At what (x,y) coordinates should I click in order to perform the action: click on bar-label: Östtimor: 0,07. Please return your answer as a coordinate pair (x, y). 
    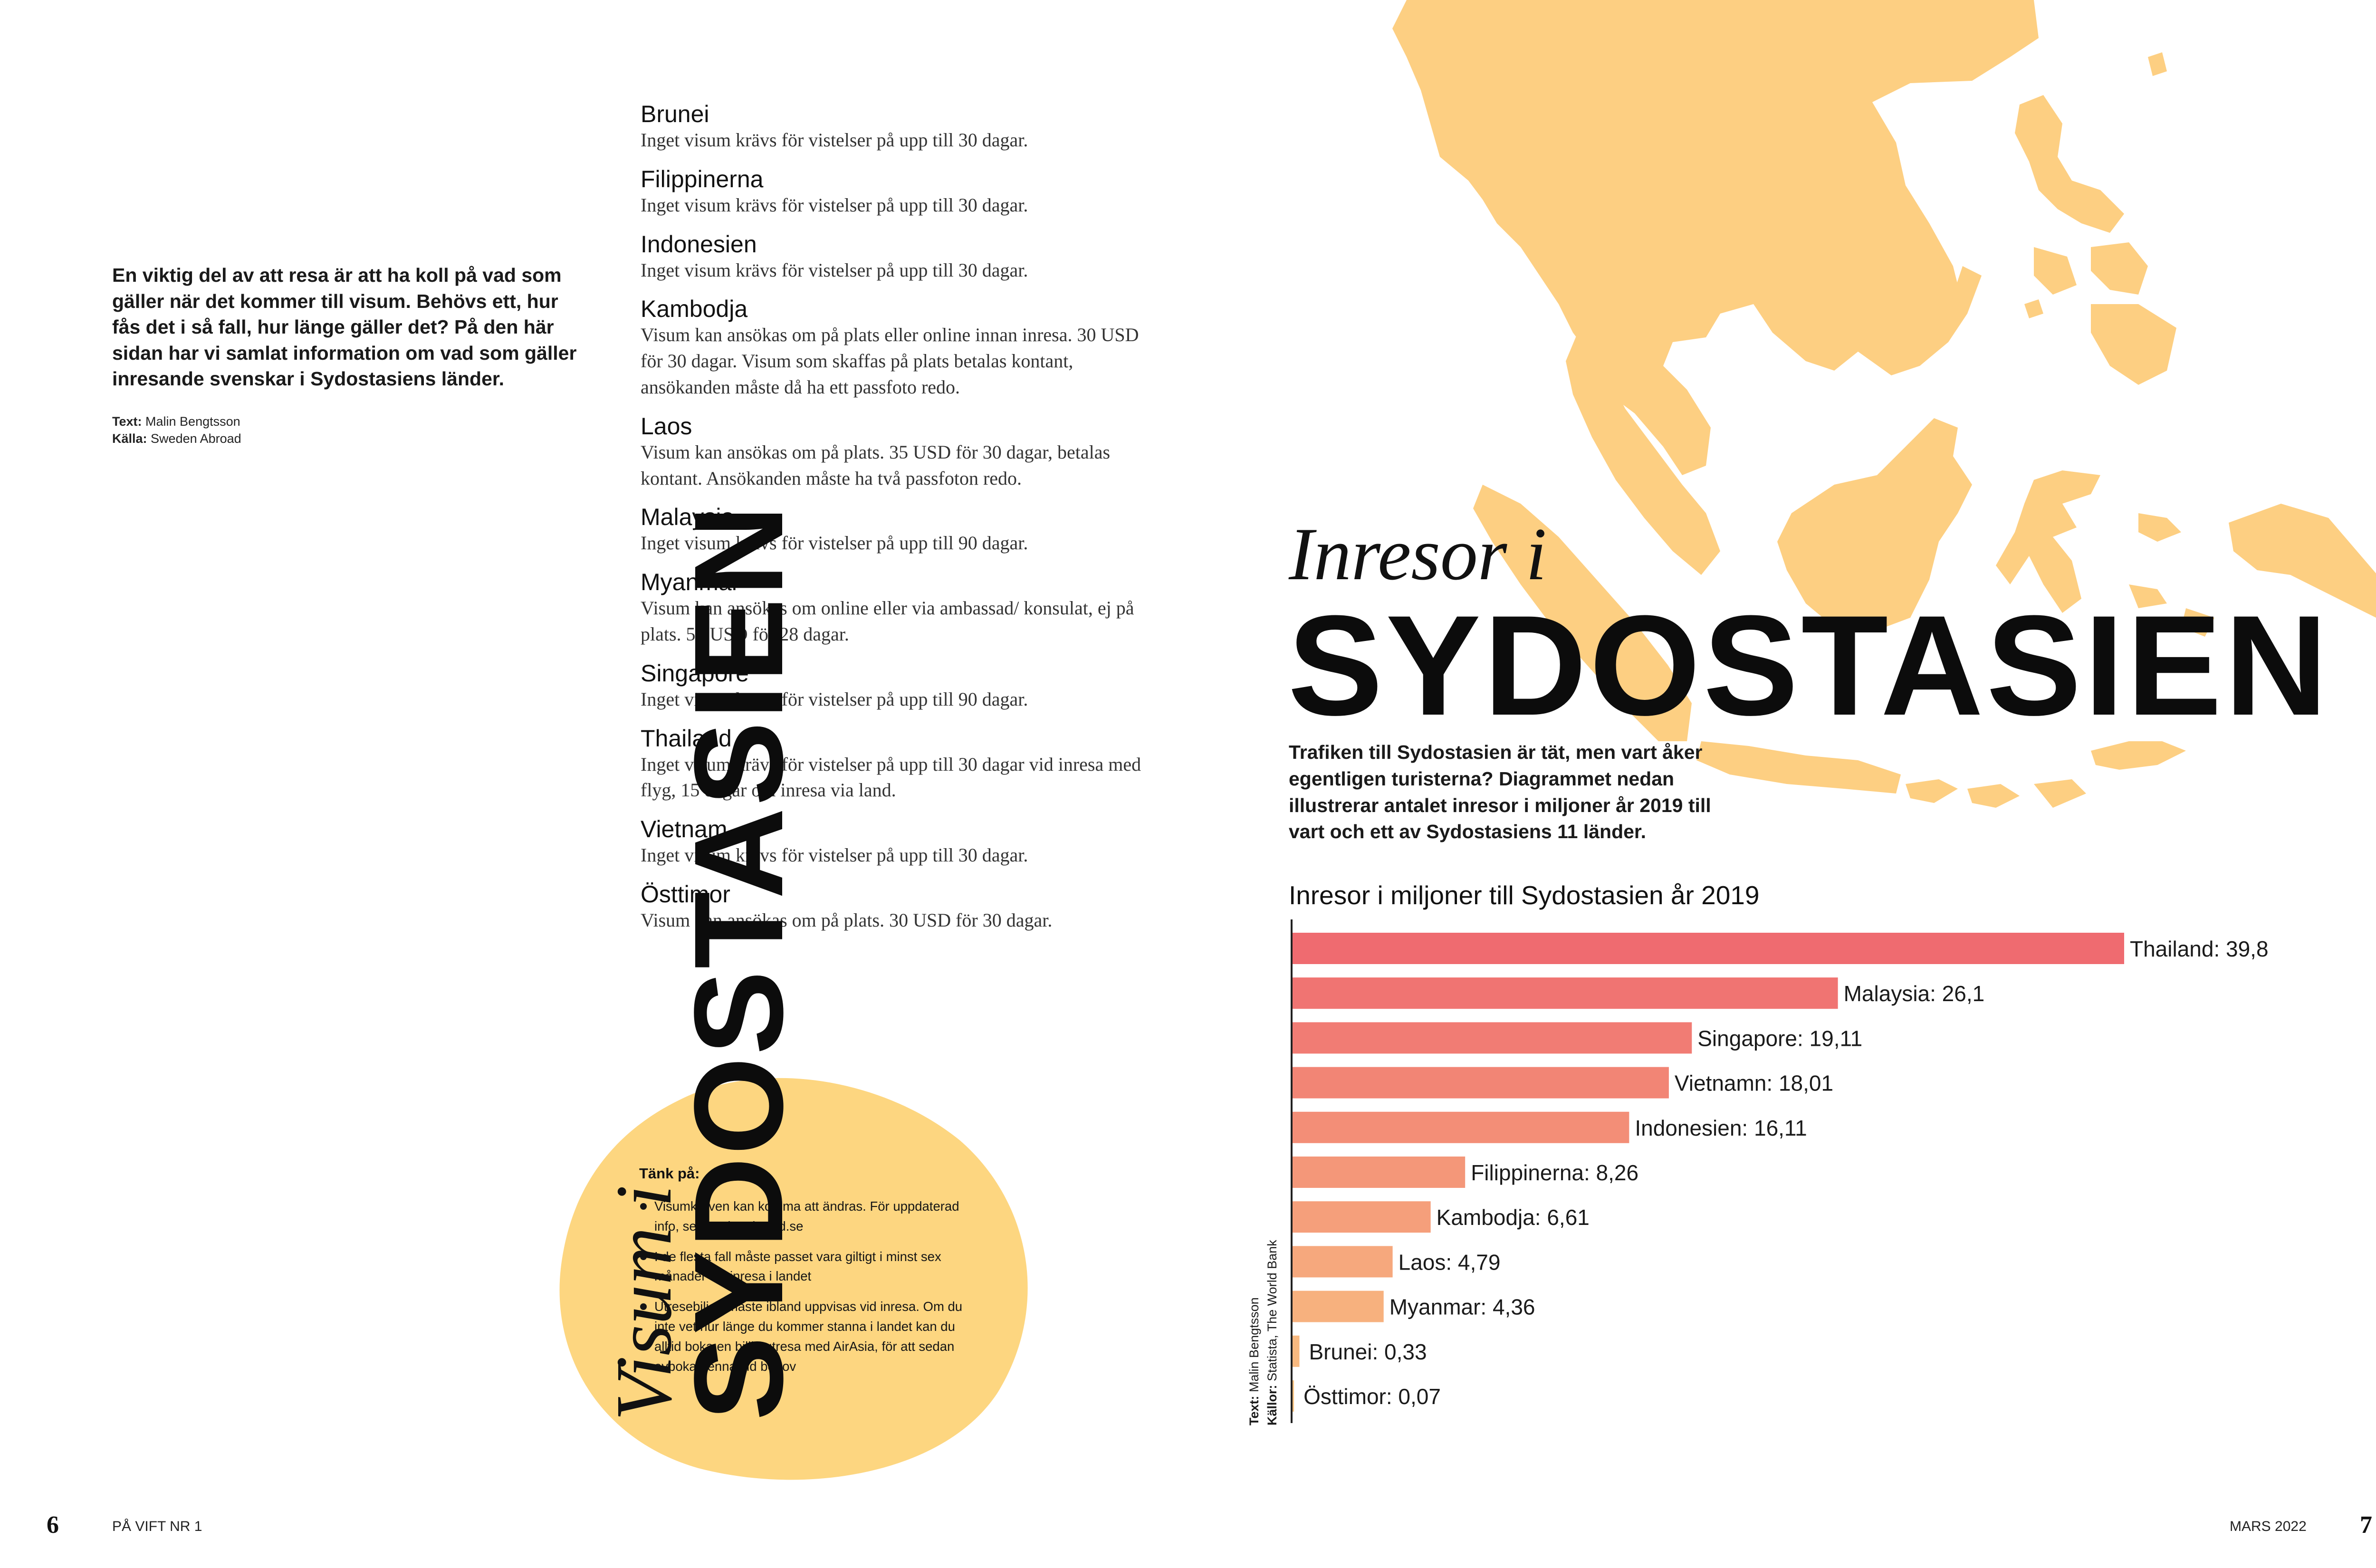
    Looking at the image, I should click on (1372, 1397).